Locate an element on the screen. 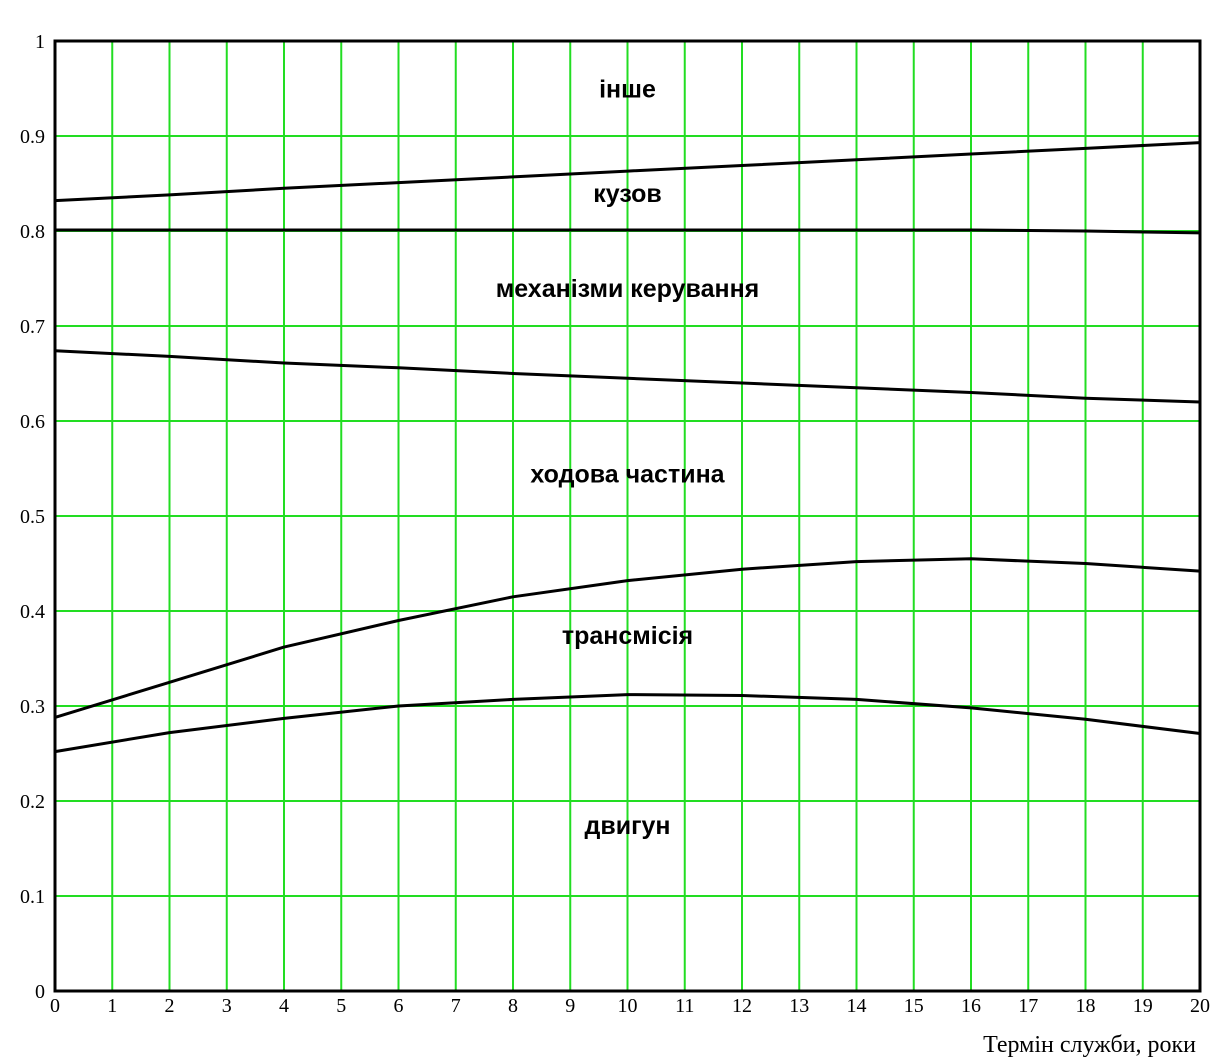  region-label: трансмісія is located at coordinates (627, 636).